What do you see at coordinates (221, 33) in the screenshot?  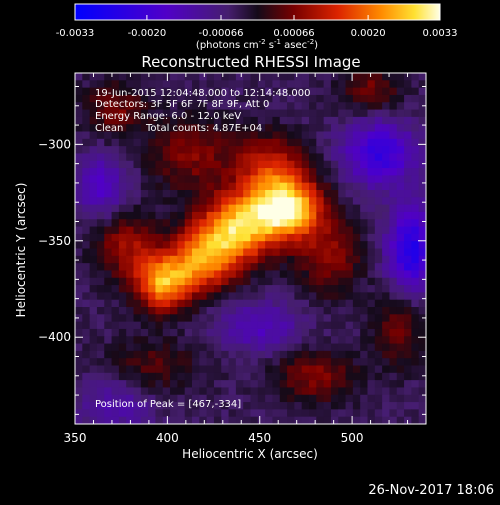 I see `colorbar-tick-label: -0.00066` at bounding box center [221, 33].